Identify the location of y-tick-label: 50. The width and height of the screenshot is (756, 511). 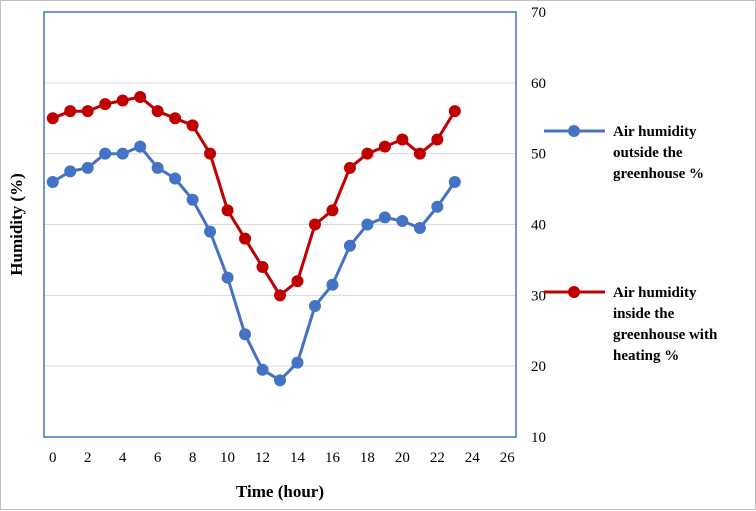
(538, 155).